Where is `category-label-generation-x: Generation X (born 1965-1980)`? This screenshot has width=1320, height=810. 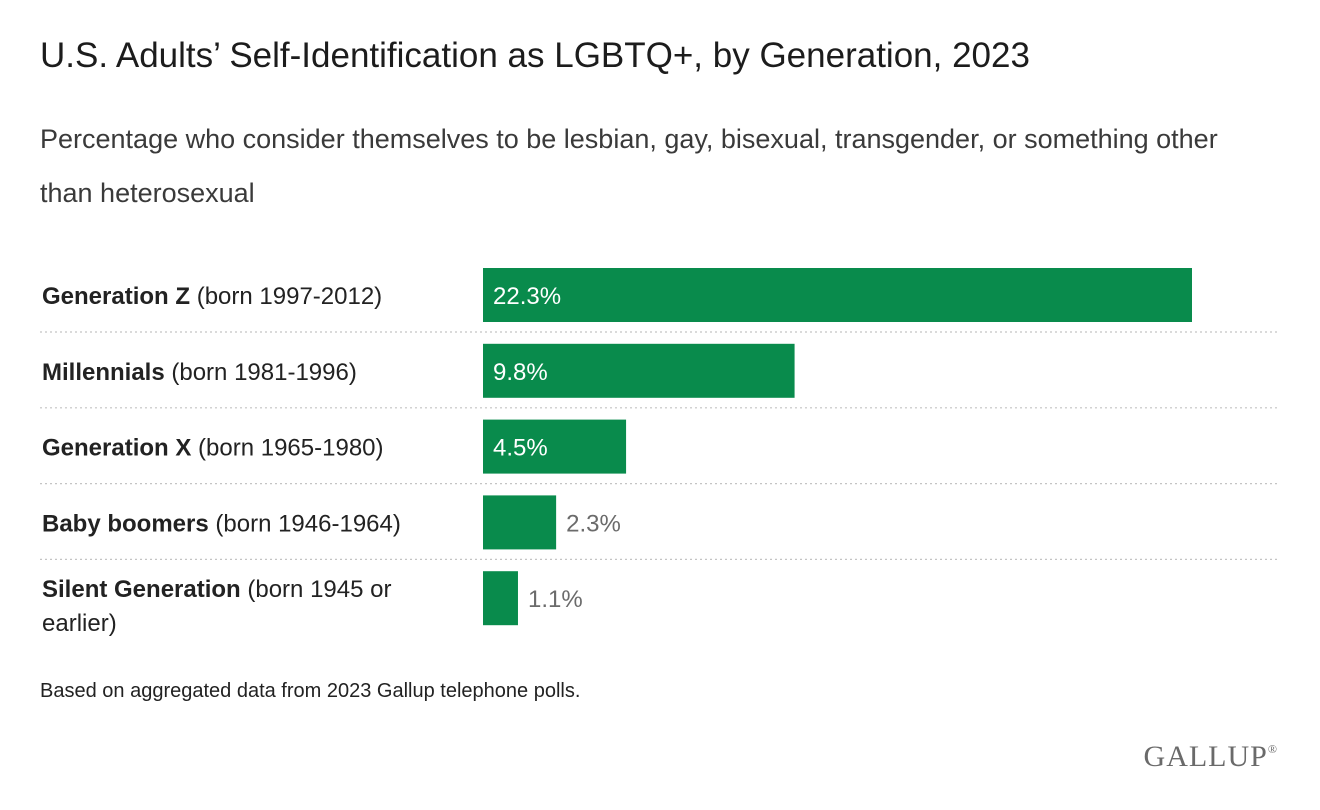
category-label-generation-x: Generation X (born 1965-1980) is located at coordinates (213, 448).